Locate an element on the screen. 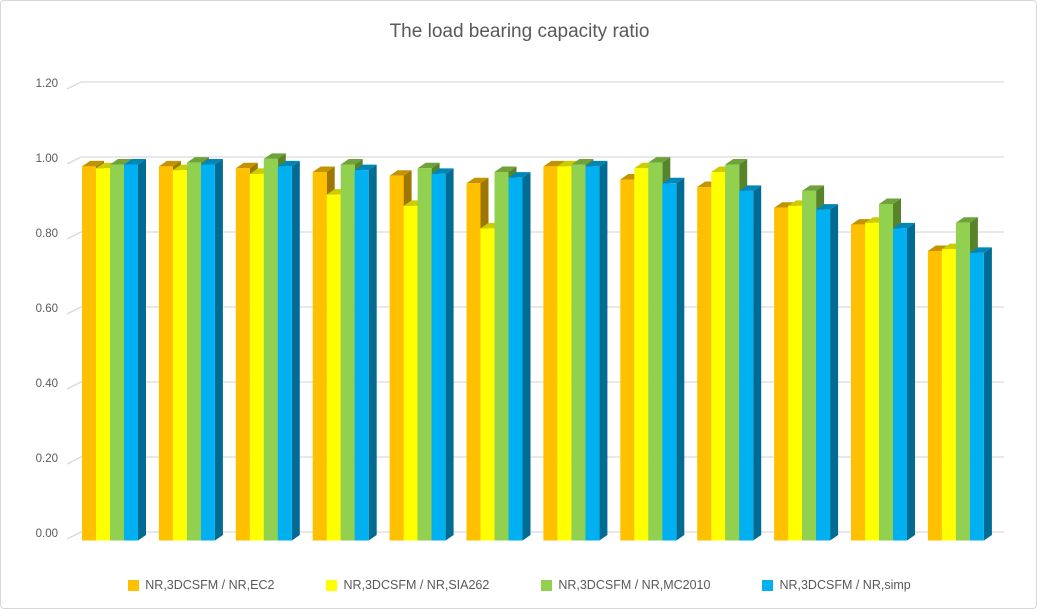  y-tick-label: 1.20 is located at coordinates (46, 83).